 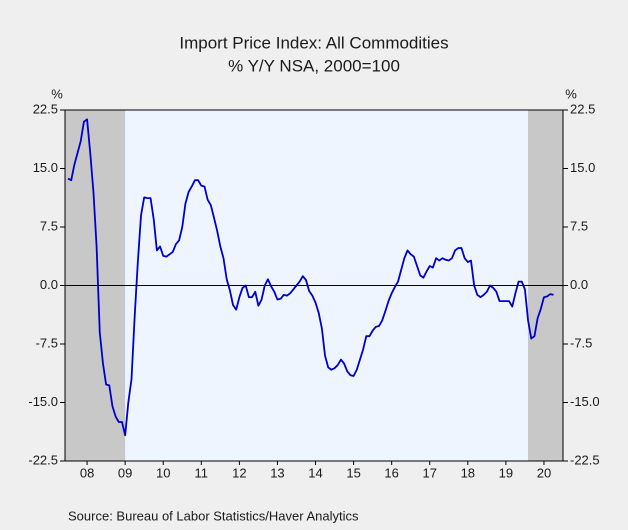 I want to click on y-tick-label: 7.5, so click(x=49, y=225).